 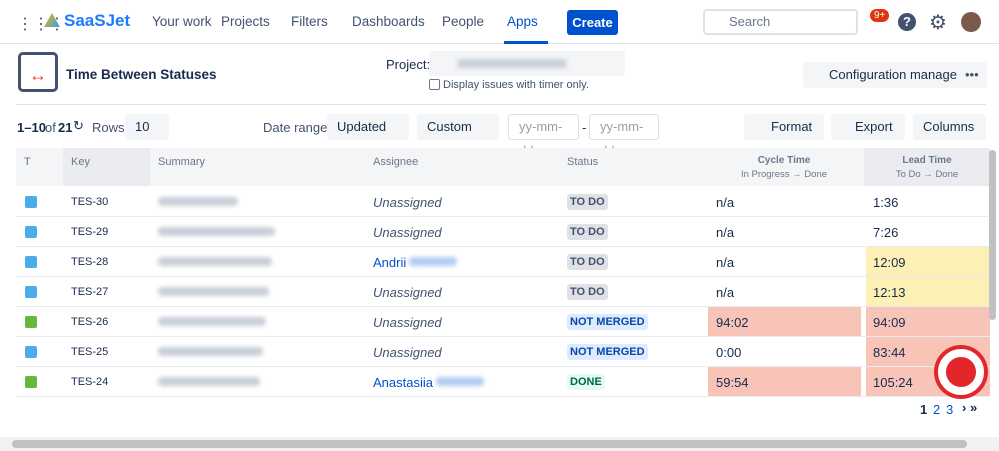 What do you see at coordinates (938, 23) in the screenshot?
I see `settings-icon: ⚙` at bounding box center [938, 23].